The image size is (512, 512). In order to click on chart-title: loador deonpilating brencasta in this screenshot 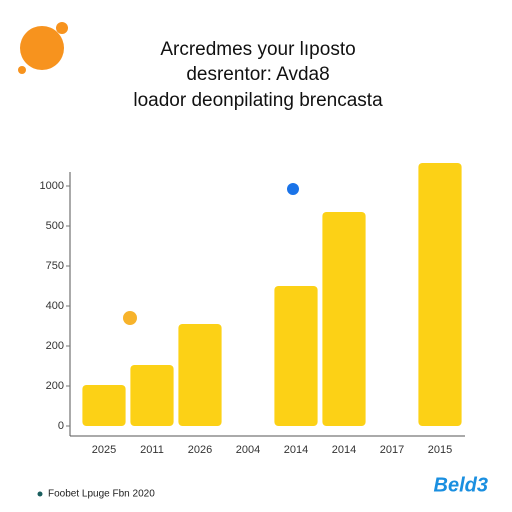, I will do `click(258, 100)`.